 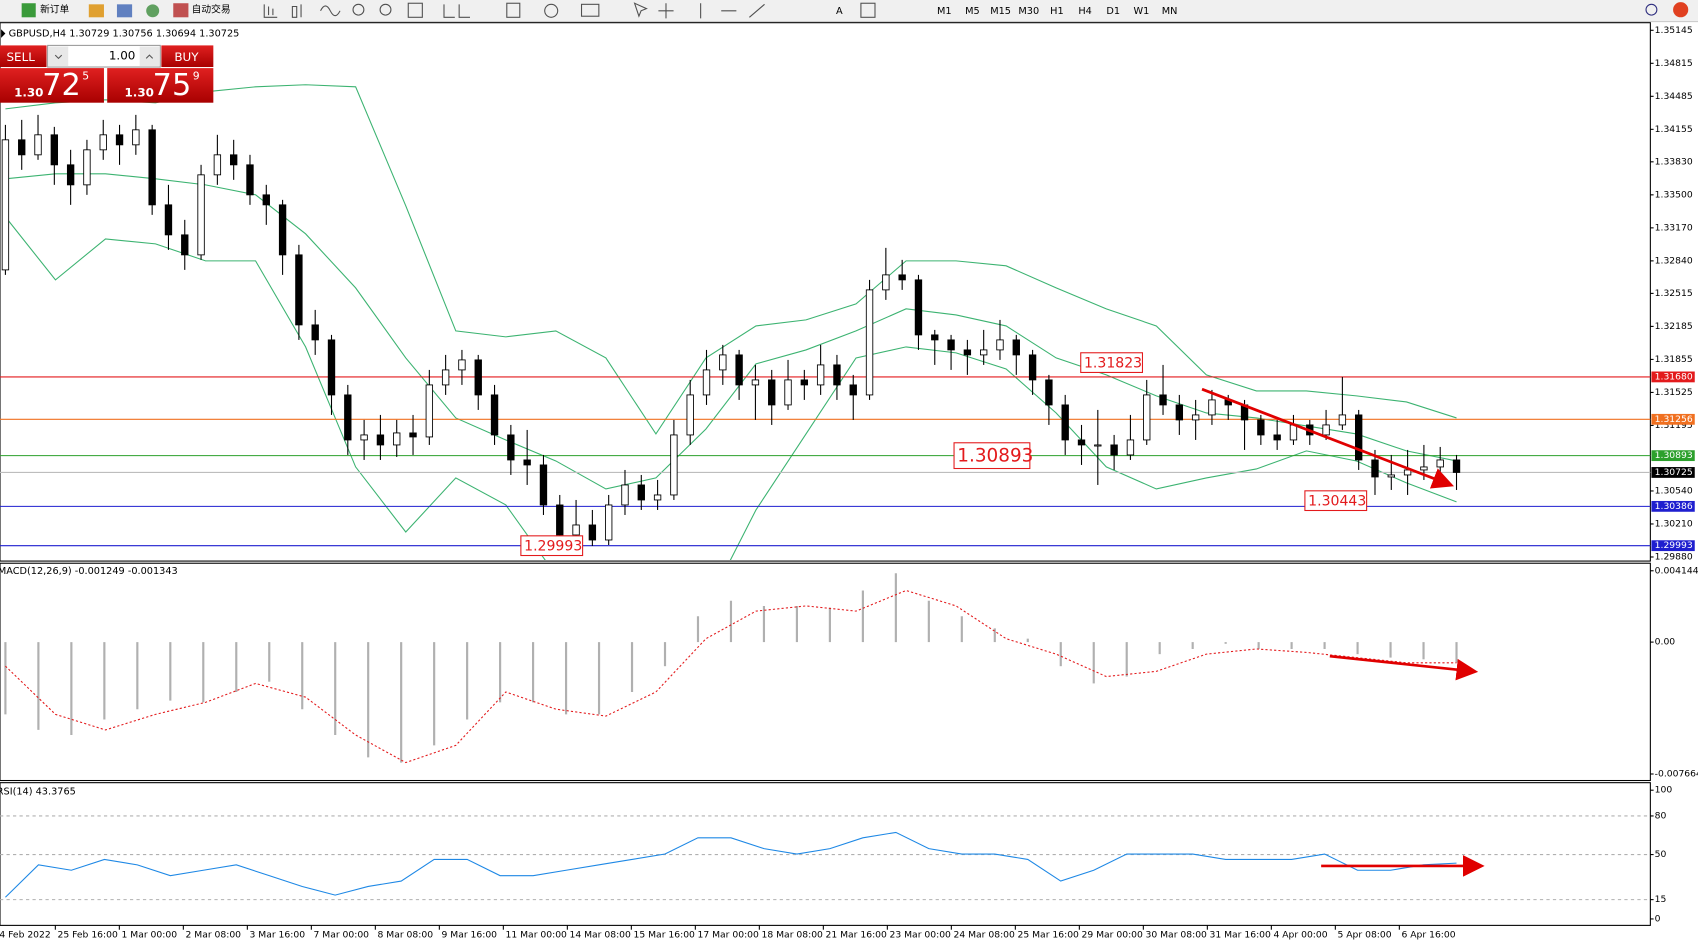 What do you see at coordinates (825, 858) in the screenshot?
I see `rsi-plot` at bounding box center [825, 858].